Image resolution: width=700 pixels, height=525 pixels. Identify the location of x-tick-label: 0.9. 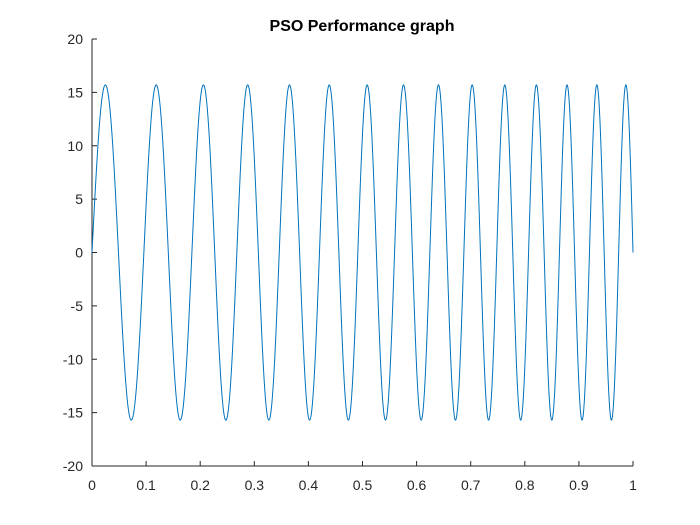
(579, 485).